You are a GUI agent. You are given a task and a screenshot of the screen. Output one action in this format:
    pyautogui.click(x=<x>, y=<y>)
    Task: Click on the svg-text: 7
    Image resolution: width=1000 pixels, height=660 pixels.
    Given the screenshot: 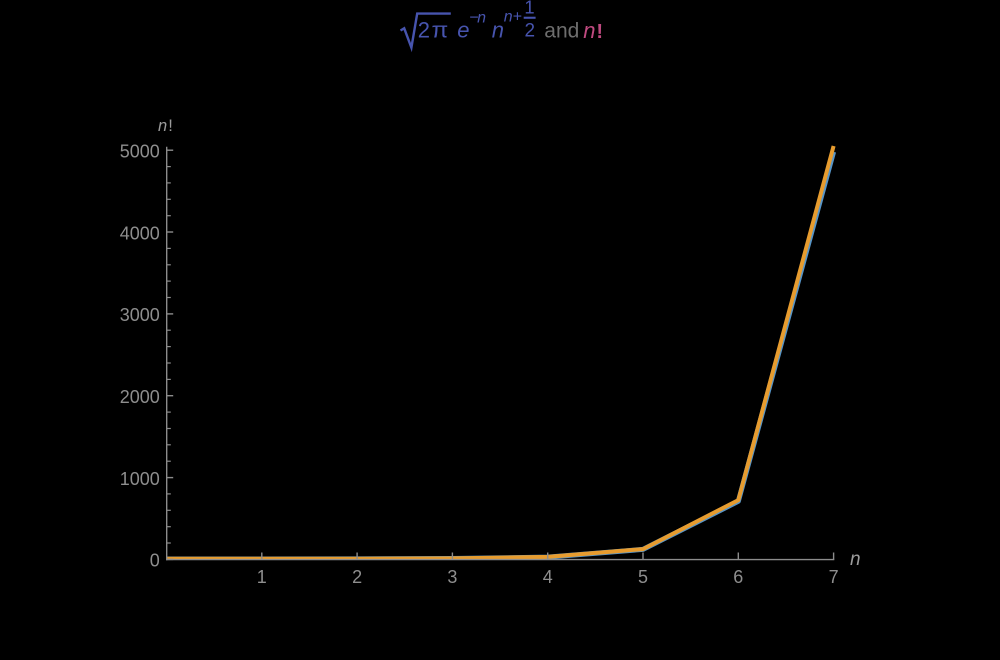 What is the action you would take?
    pyautogui.click(x=834, y=577)
    